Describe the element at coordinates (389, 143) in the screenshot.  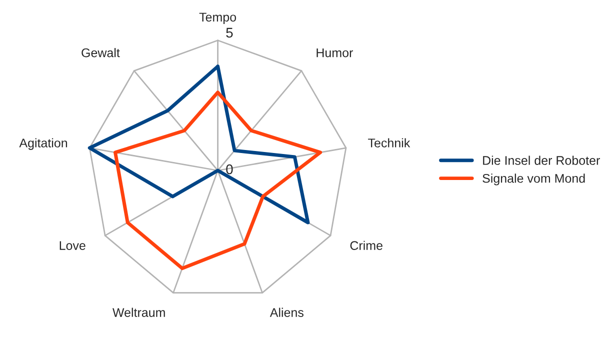
I see `spoke-label: Technik` at that location.